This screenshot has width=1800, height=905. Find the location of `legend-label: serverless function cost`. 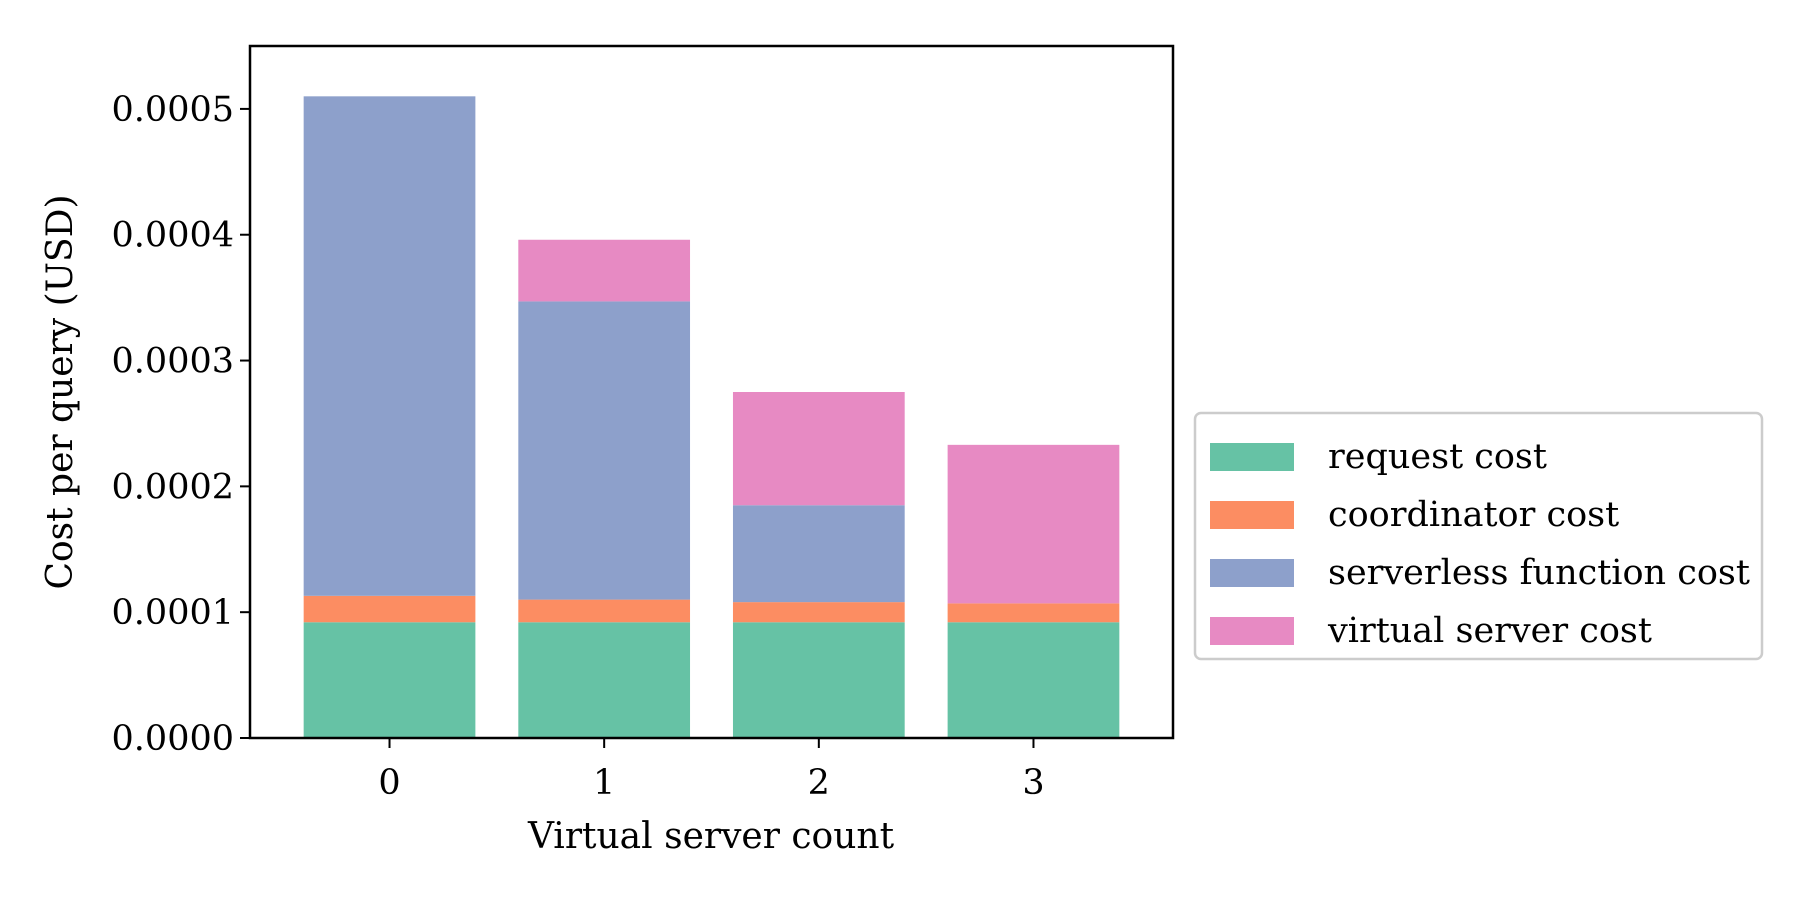

legend-label: serverless function cost is located at coordinates (1539, 573).